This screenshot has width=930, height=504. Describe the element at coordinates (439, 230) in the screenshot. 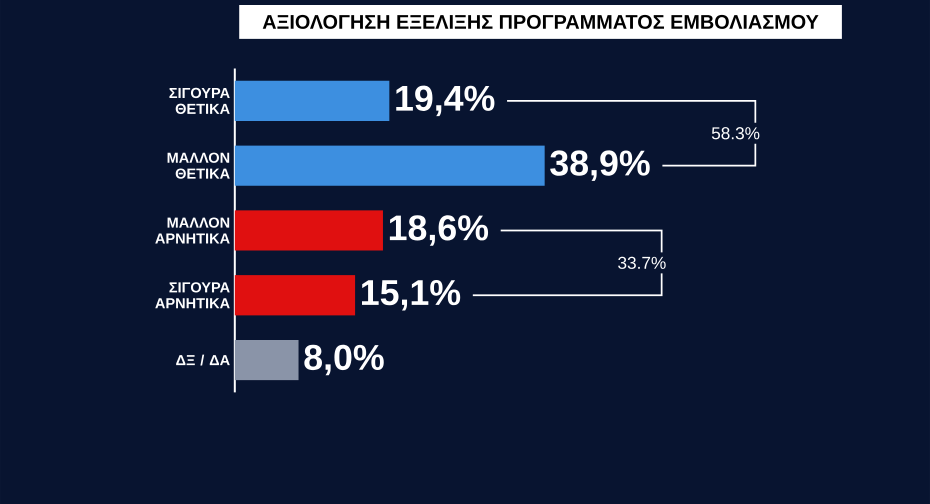

I see `data-label: 18,6%` at that location.